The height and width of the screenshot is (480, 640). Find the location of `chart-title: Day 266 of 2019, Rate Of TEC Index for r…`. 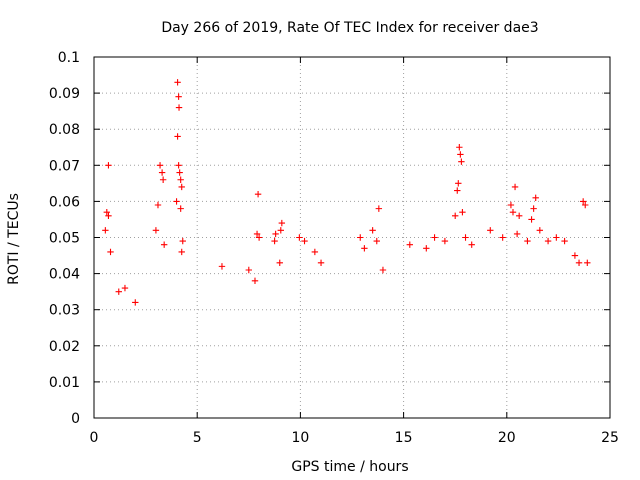

chart-title: Day 266 of 2019, Rate Of TEC Index for r… is located at coordinates (349, 28).